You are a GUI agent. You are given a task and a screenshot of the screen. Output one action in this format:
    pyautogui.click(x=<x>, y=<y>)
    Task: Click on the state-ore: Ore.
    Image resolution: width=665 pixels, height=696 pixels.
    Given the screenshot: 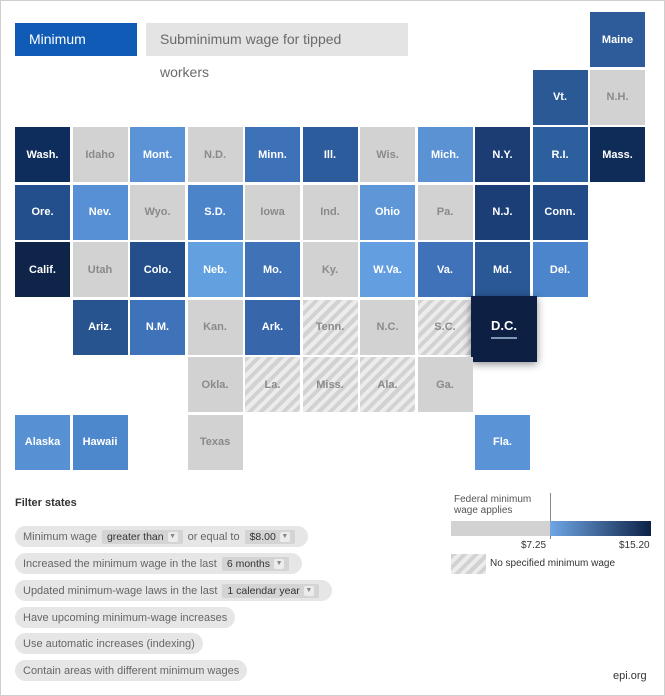 What is the action you would take?
    pyautogui.click(x=42, y=212)
    